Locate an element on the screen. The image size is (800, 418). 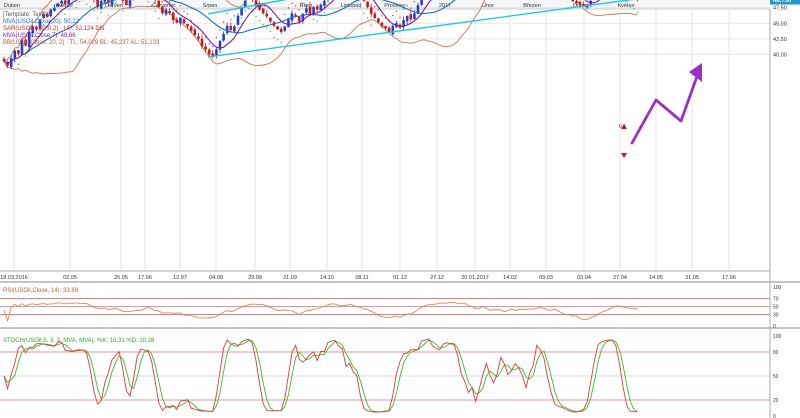
date-tick-label: 31.05 is located at coordinates (692, 278).